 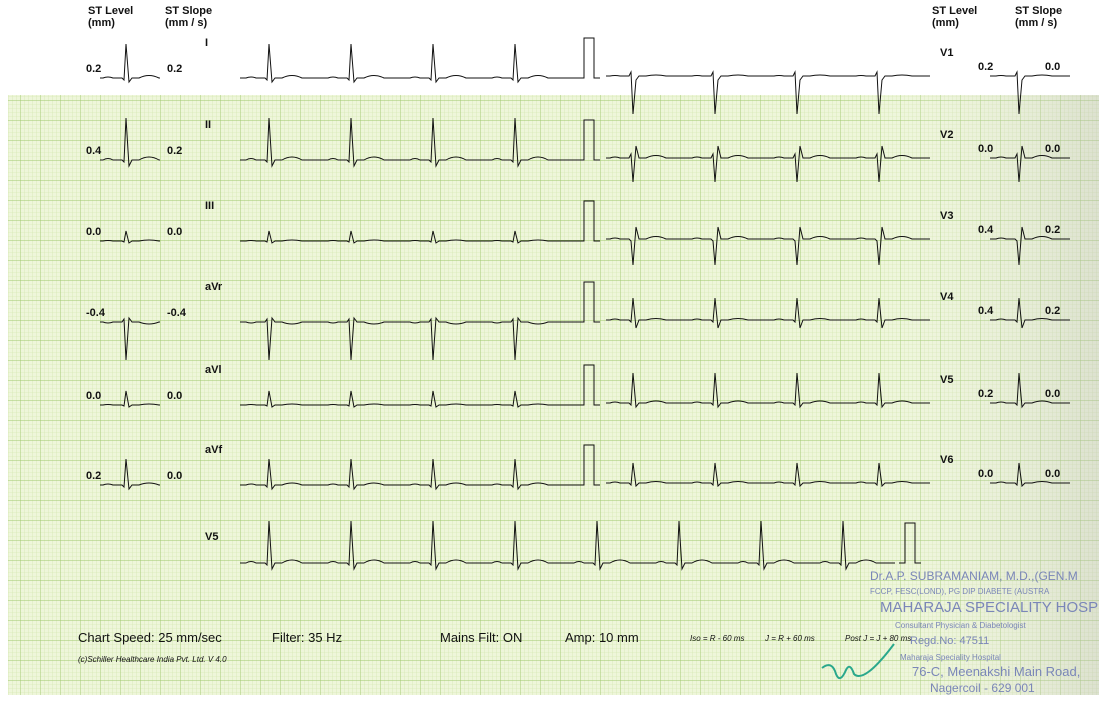 I want to click on filter: Filter: 35 Hz, so click(x=307, y=637).